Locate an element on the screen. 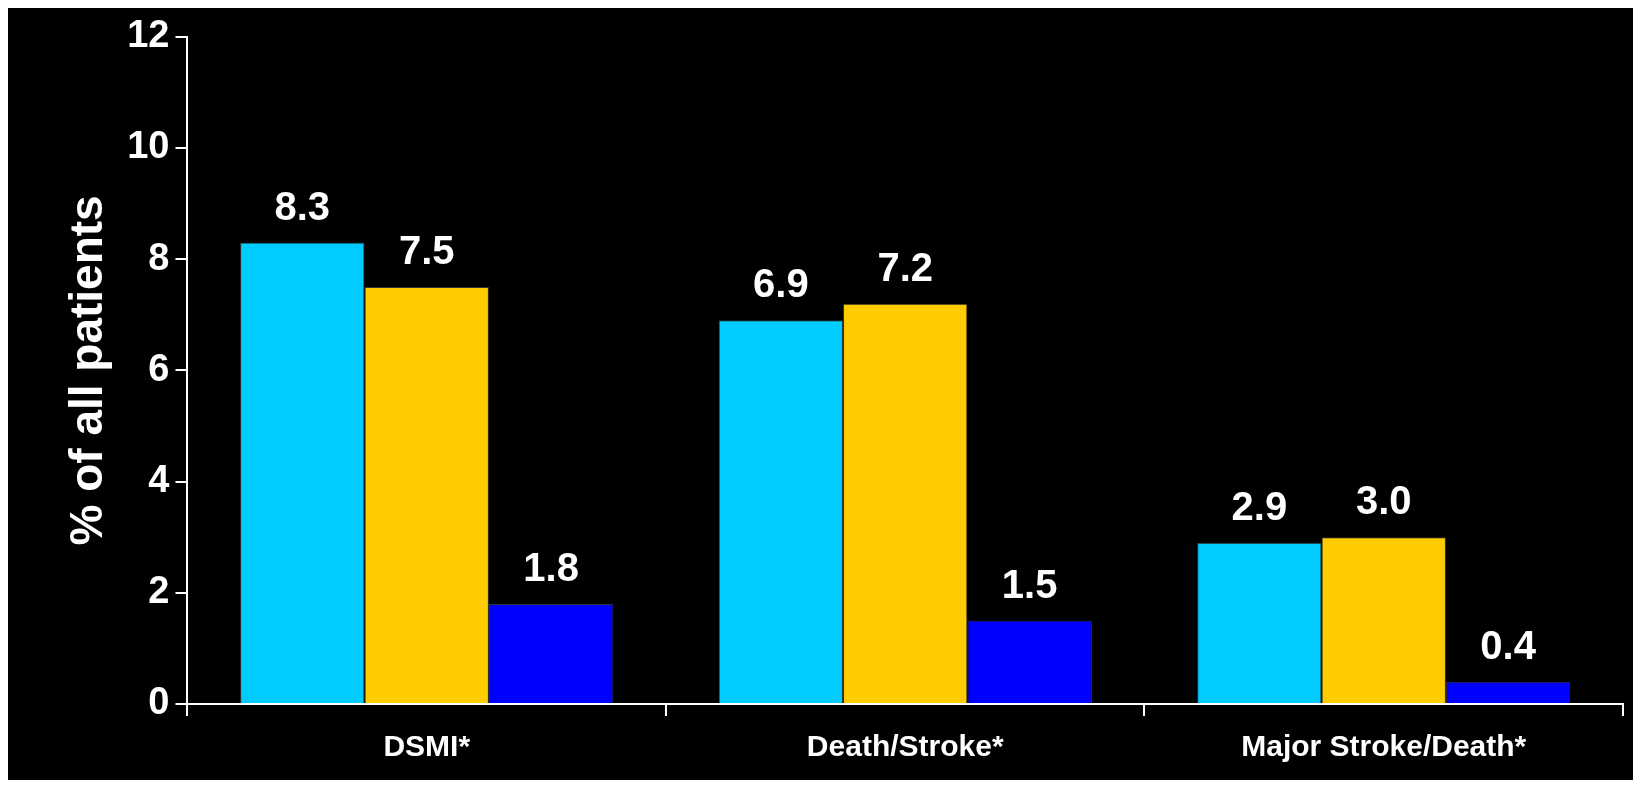 The image size is (1641, 788). y-tick-label: 10 is located at coordinates (148, 145).